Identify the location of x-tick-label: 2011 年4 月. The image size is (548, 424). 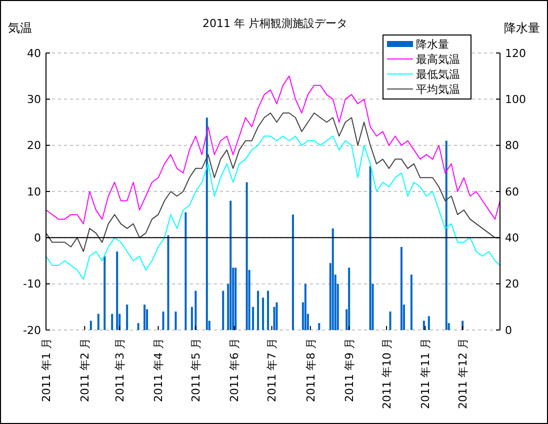
(159, 370).